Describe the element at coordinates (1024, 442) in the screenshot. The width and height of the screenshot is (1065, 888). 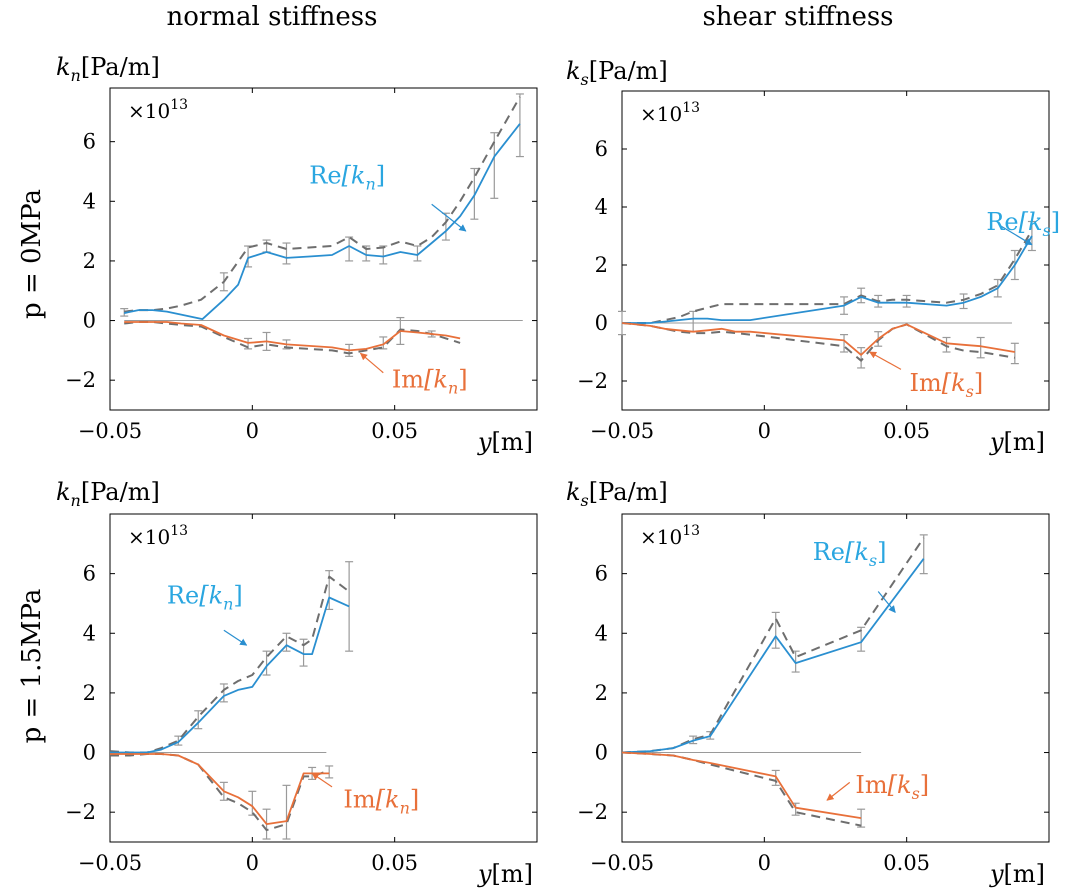
I see `x-axis-unit: [m]` at that location.